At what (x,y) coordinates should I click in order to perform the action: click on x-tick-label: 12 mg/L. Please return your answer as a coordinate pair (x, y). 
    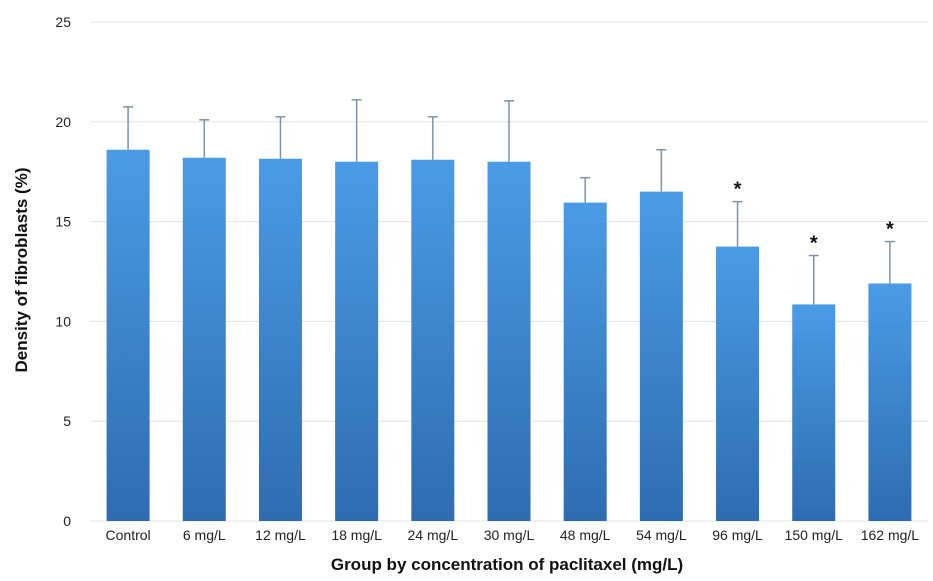
    Looking at the image, I should click on (280, 535).